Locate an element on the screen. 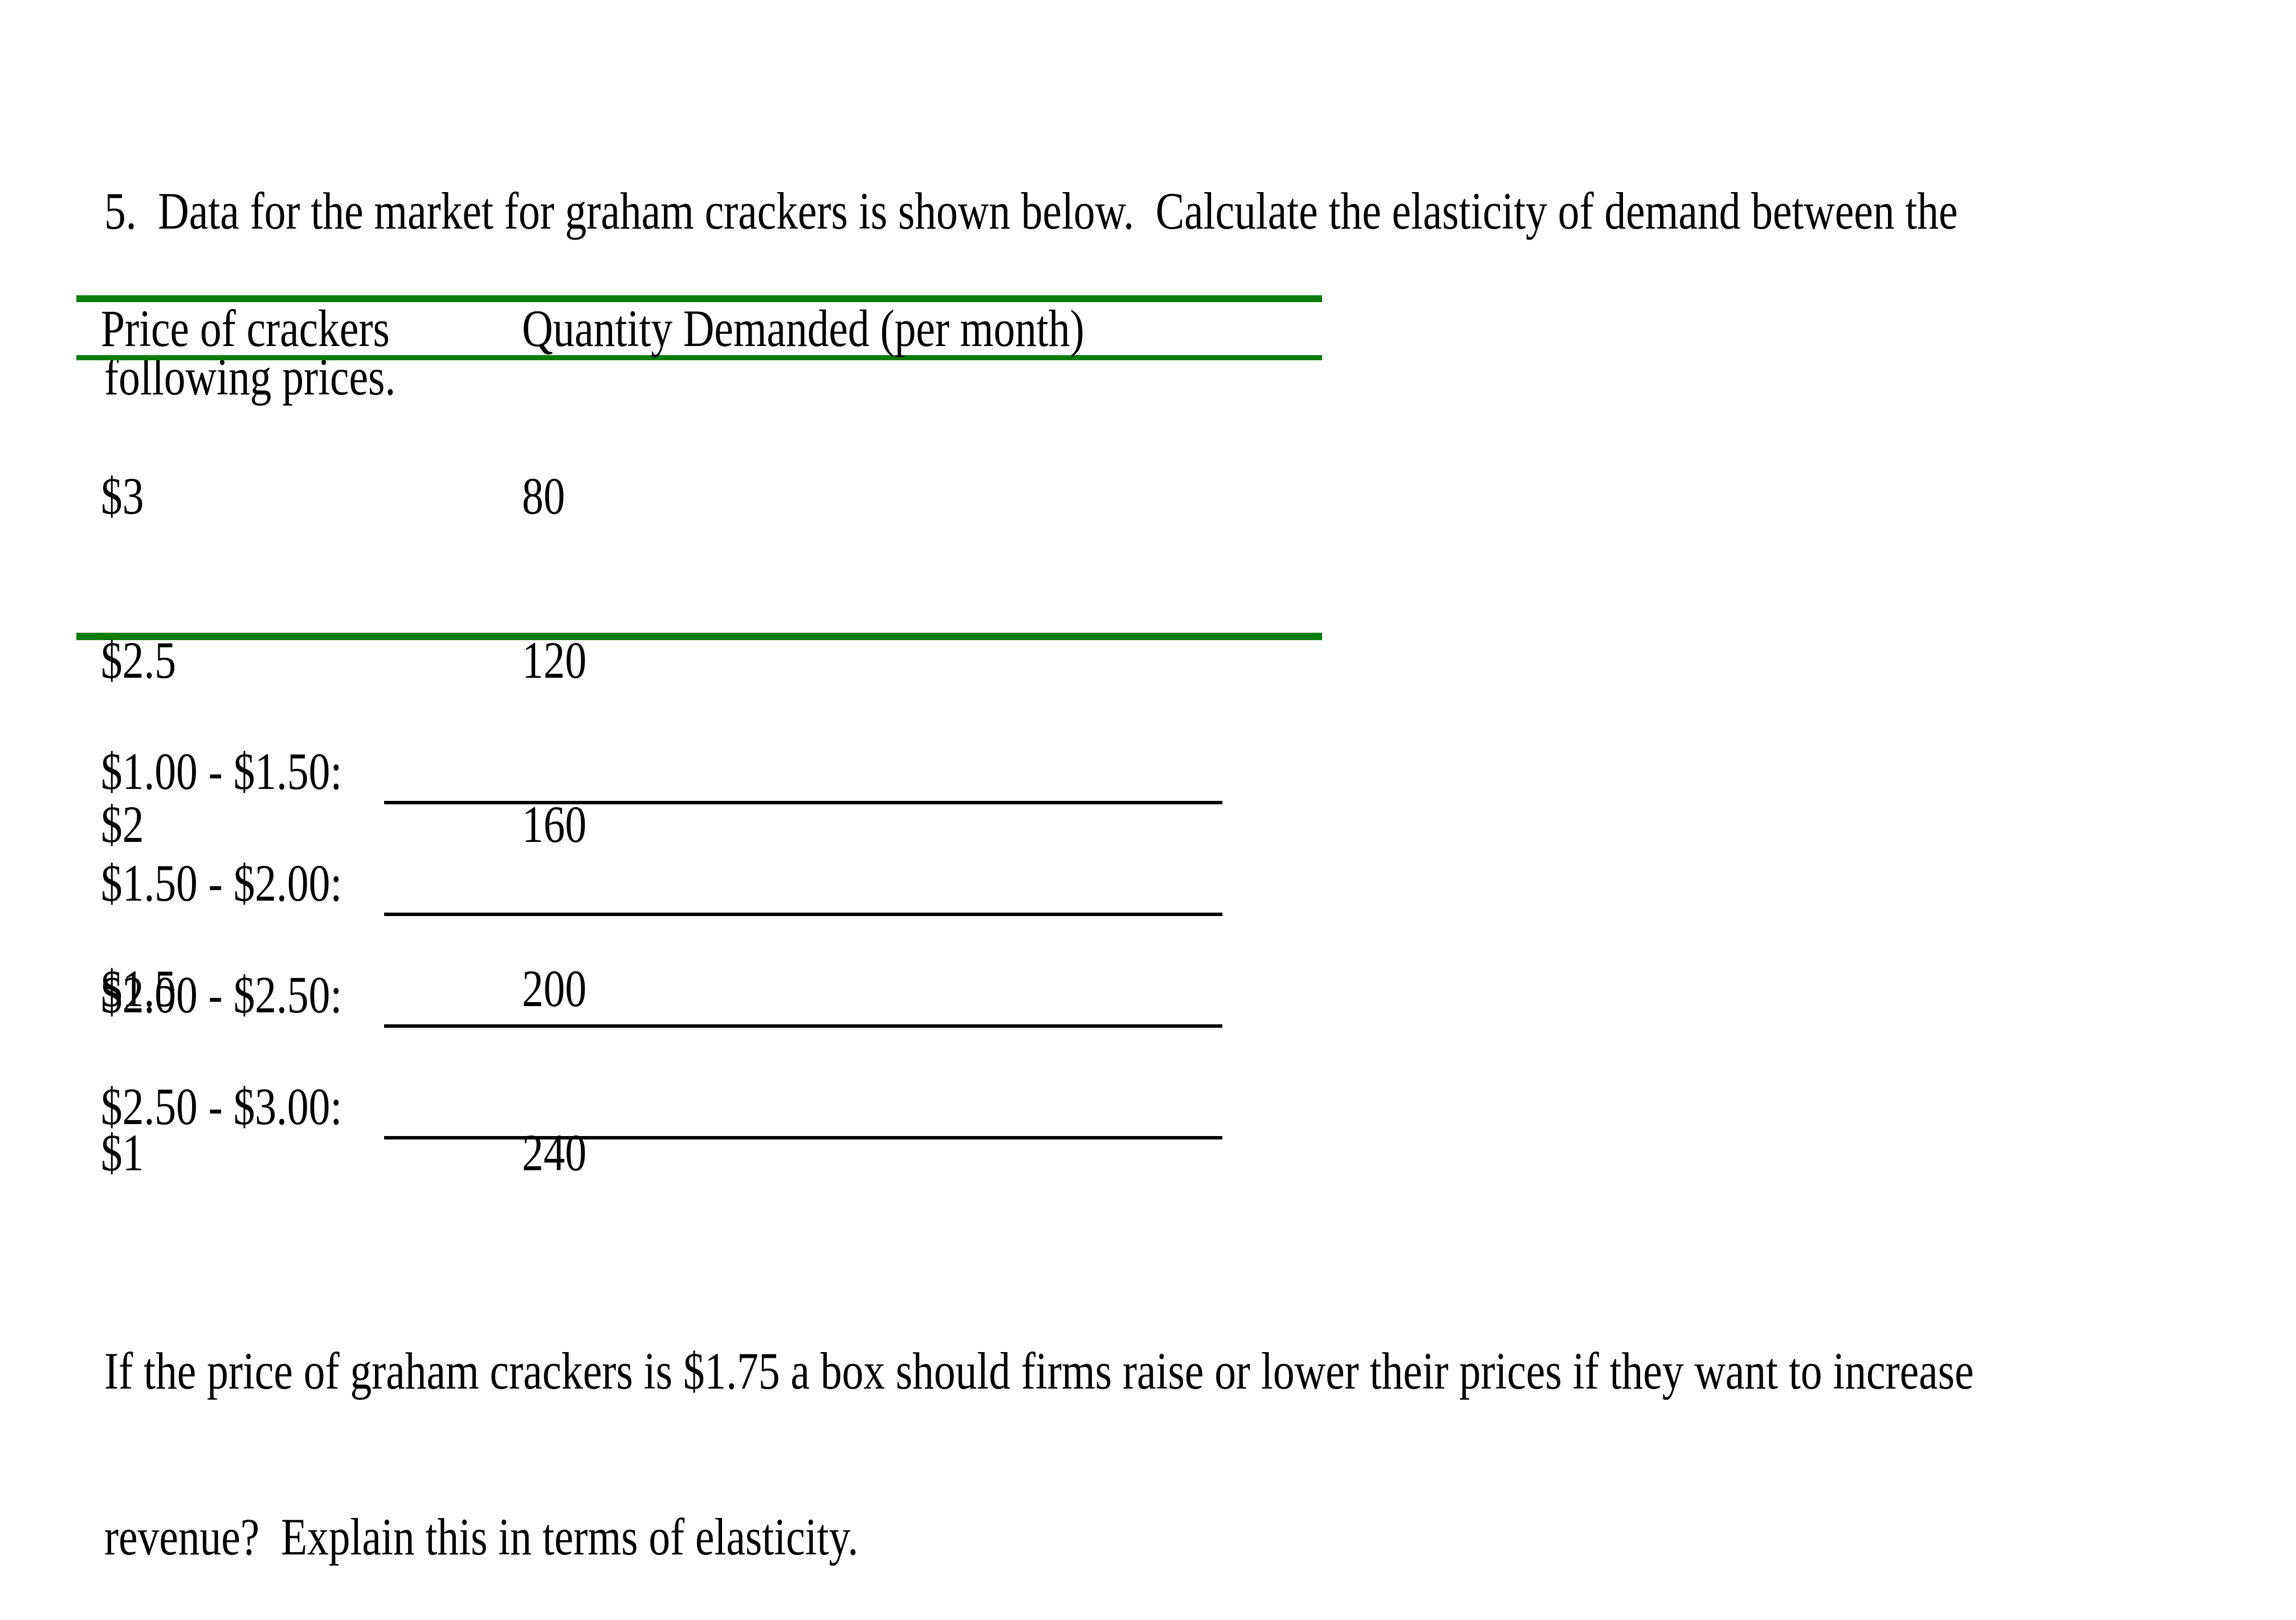 Image resolution: width=2296 pixels, height=1620 pixels. price-cell: $2 is located at coordinates (122, 824).